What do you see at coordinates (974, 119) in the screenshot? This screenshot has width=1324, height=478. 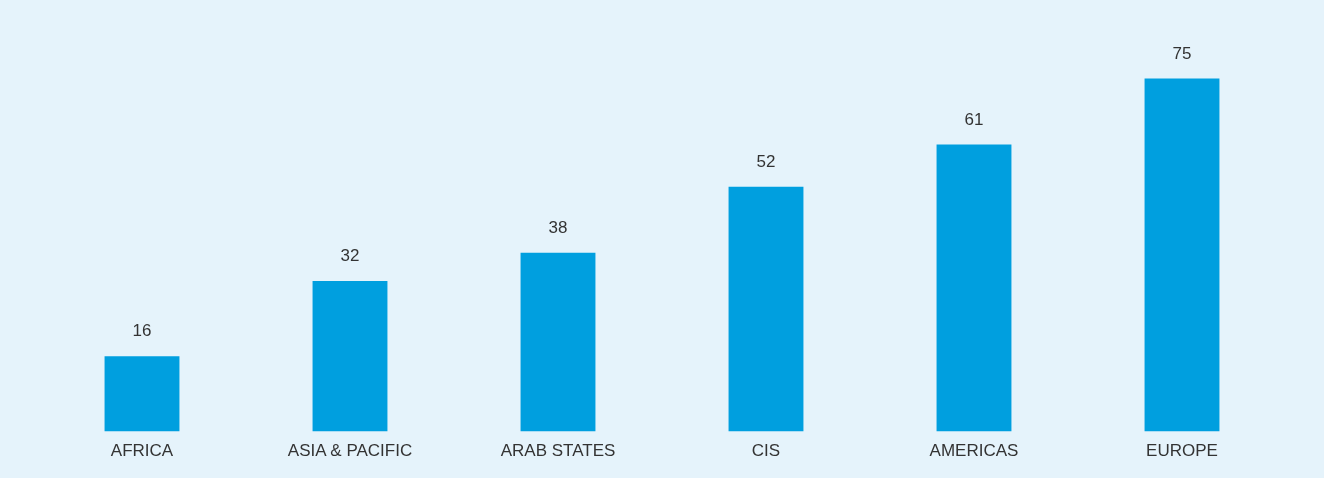 I see `data-label: 61` at bounding box center [974, 119].